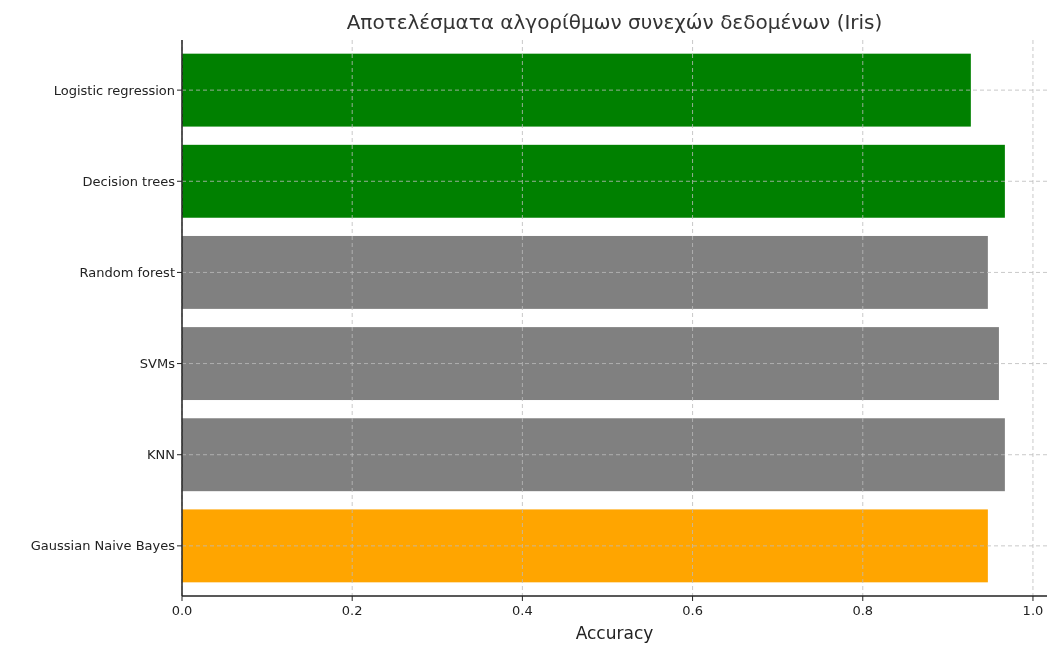 The height and width of the screenshot is (648, 1052). What do you see at coordinates (103, 546) in the screenshot?
I see `y-tick-label: Gaussian Naive Bayes` at bounding box center [103, 546].